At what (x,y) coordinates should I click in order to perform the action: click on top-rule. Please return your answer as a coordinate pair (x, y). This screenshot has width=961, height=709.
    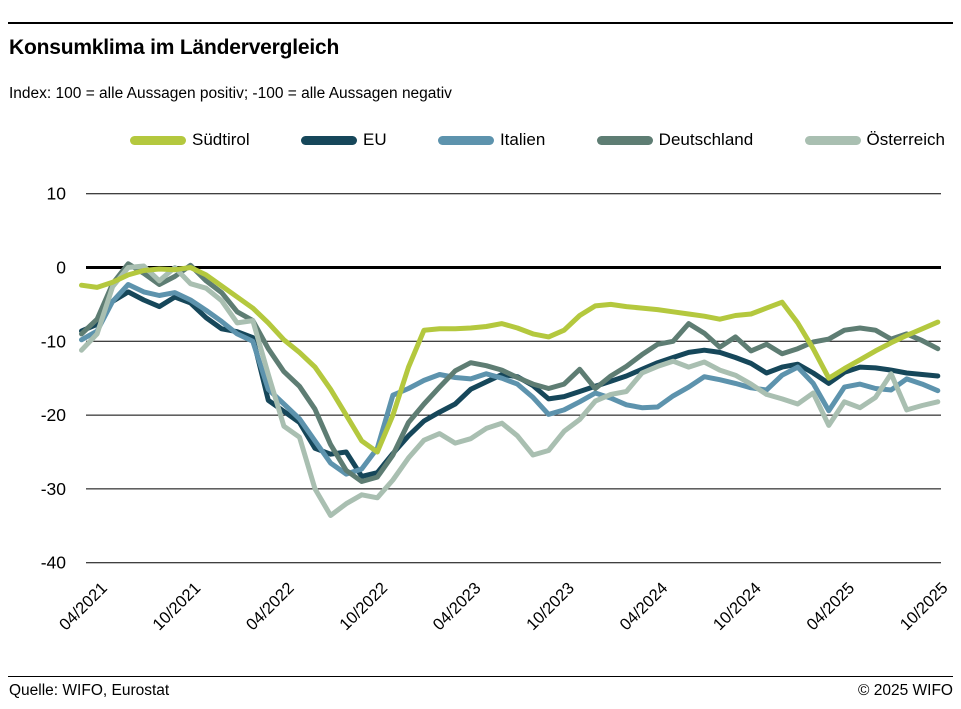
    Looking at the image, I should click on (480, 23).